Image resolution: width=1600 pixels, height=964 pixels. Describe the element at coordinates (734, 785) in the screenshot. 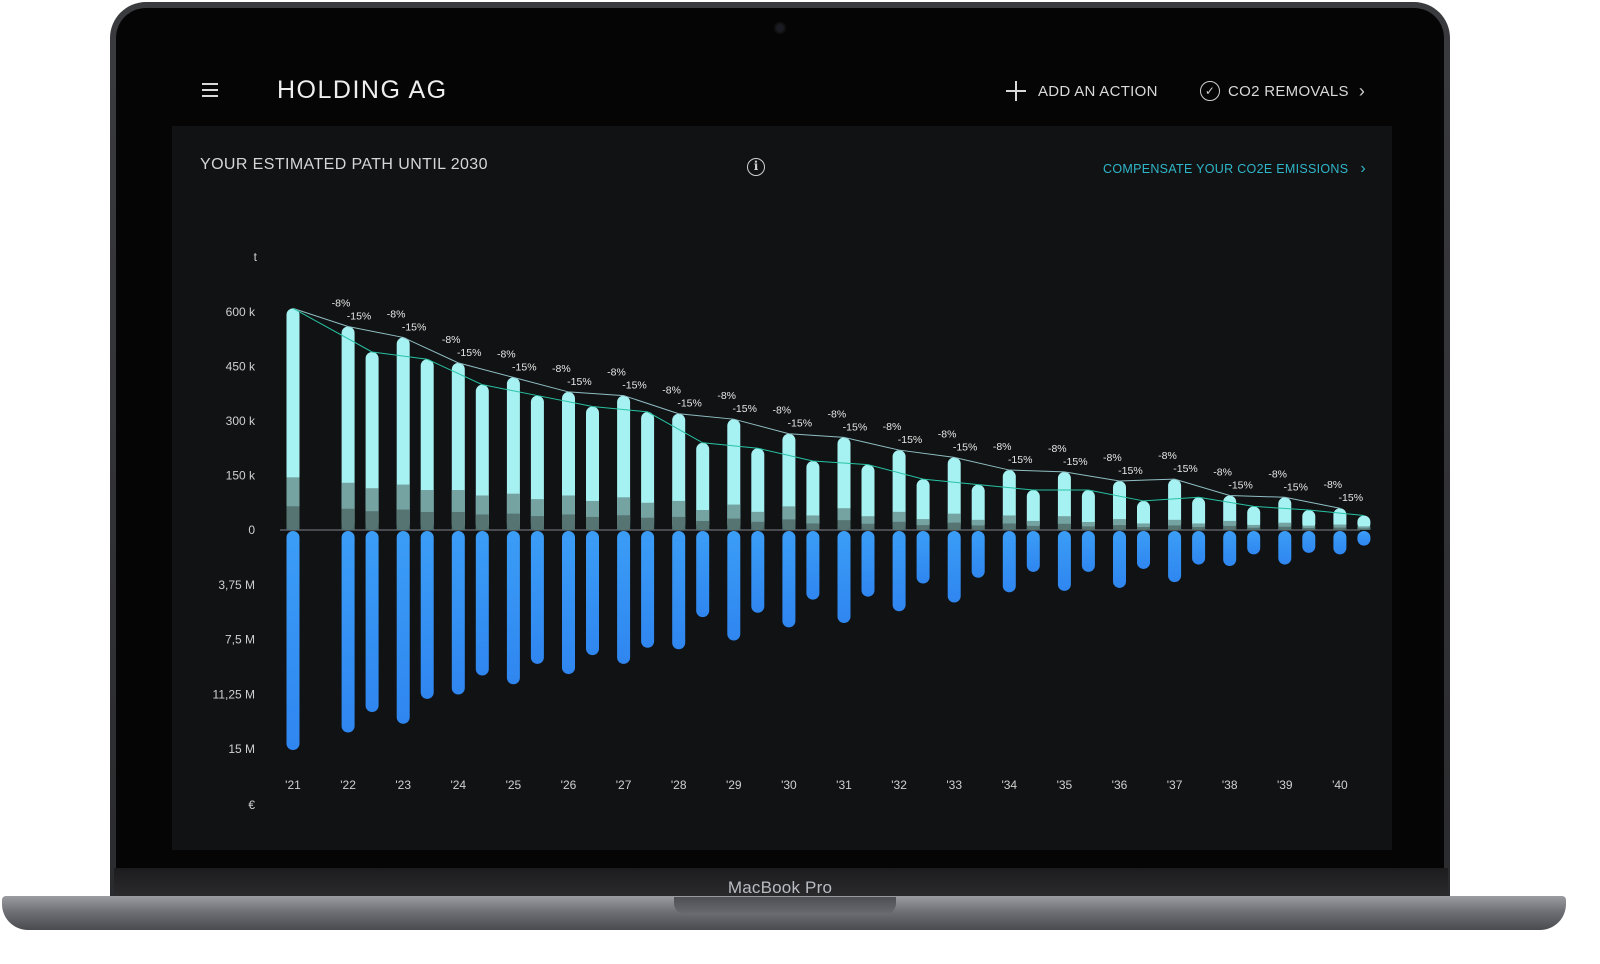

I see `x-tick-label-8: '29` at that location.